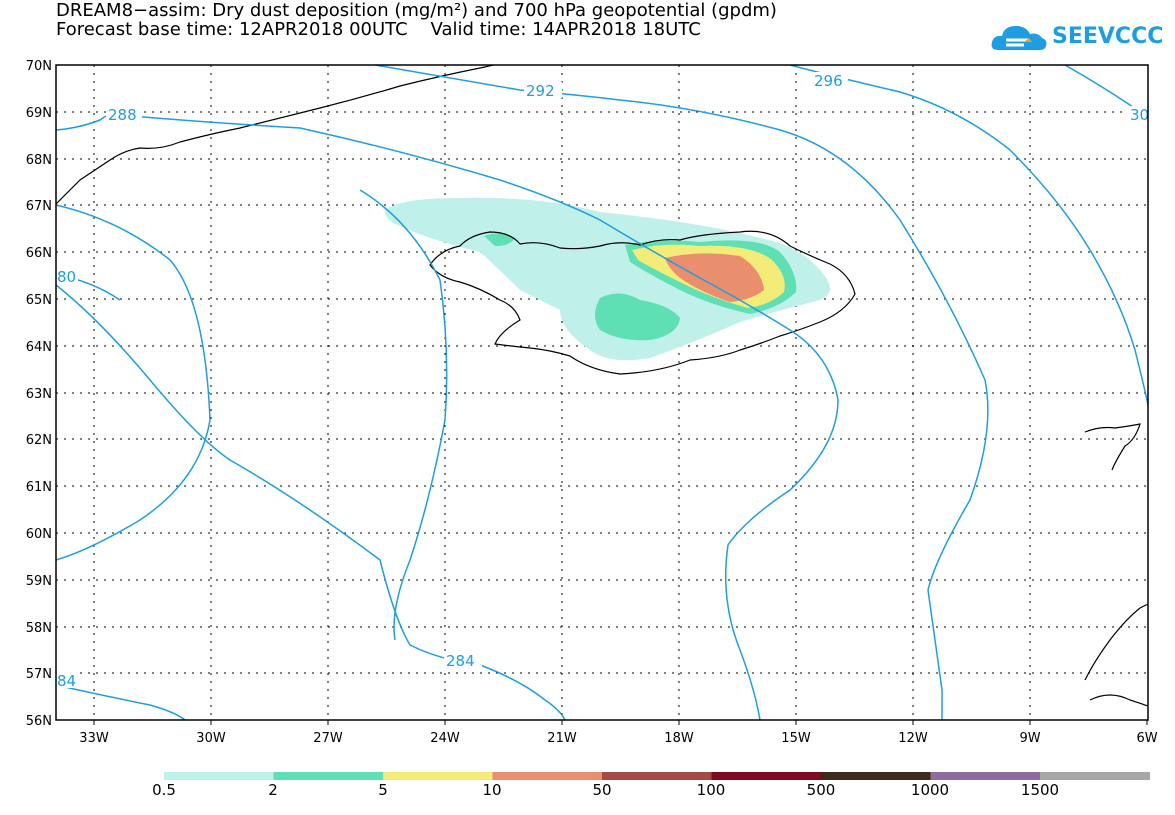 This screenshot has height=815, width=1175. I want to click on lon-label: 9W, so click(1029, 738).